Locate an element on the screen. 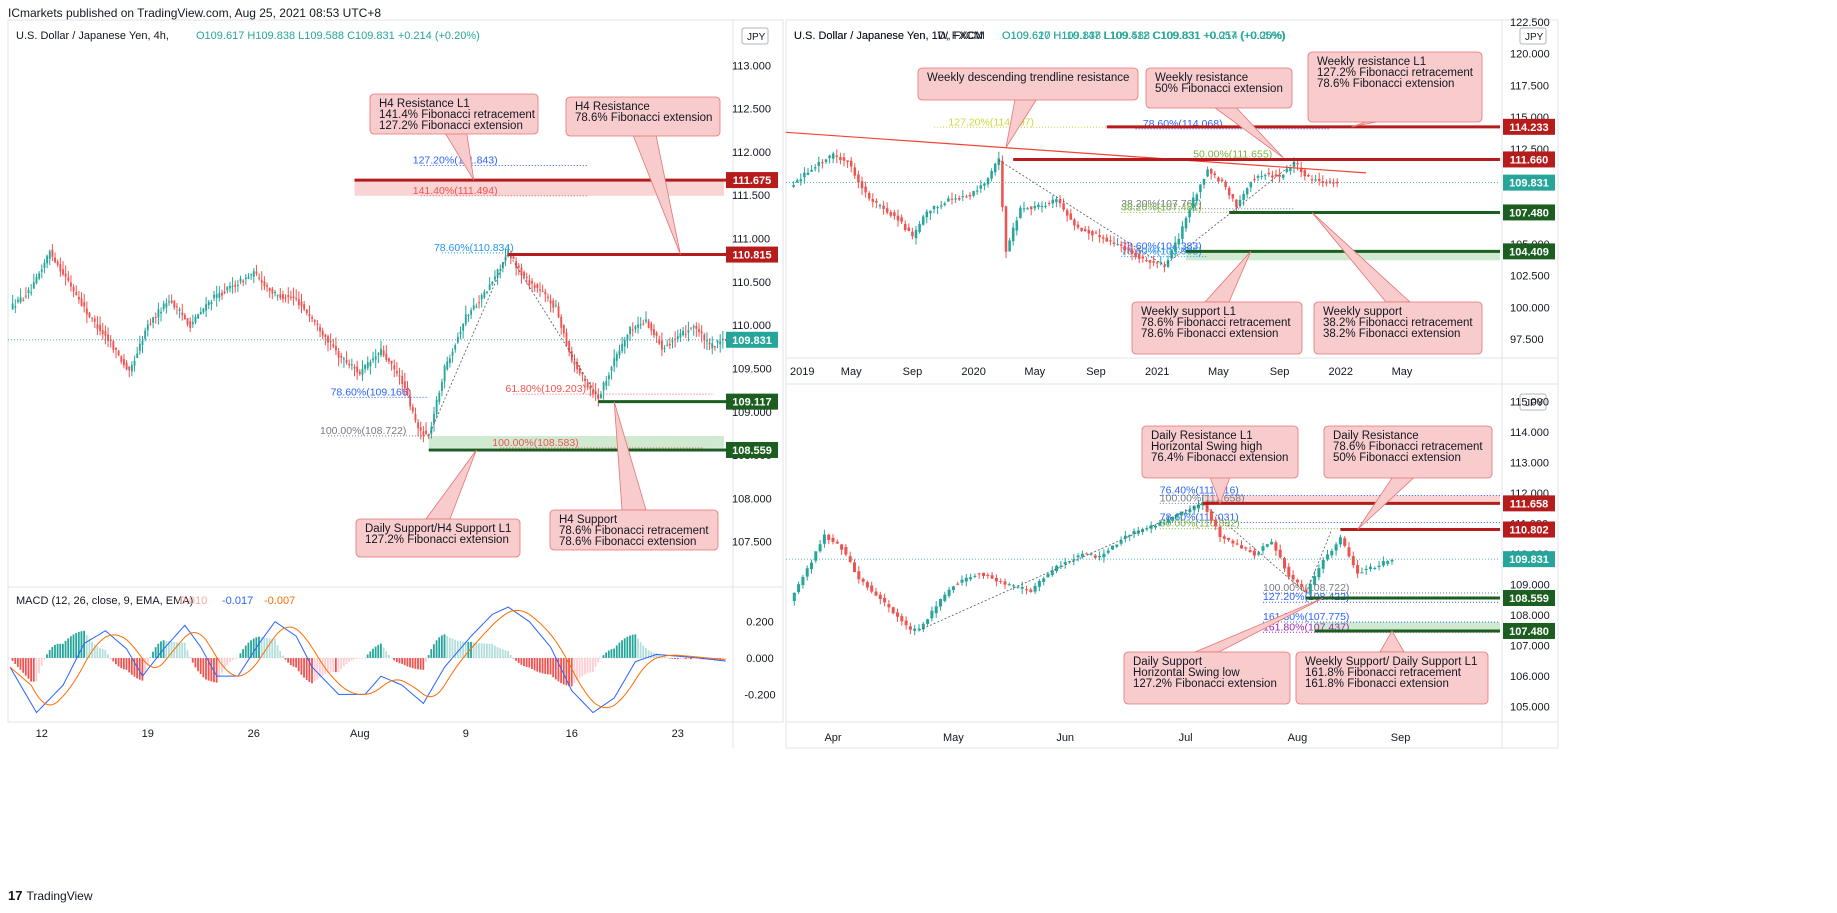 The width and height of the screenshot is (1837, 913). y-tick-label: 122.500 is located at coordinates (1530, 23).